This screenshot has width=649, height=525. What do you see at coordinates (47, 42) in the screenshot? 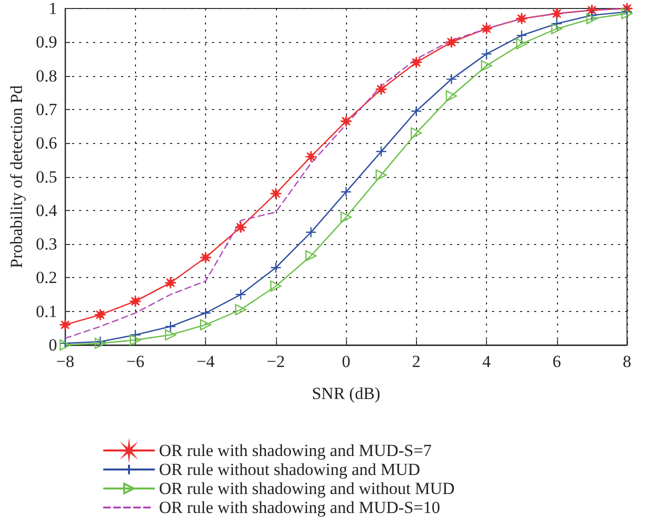
I see `y-tick-label: 0.9` at bounding box center [47, 42].